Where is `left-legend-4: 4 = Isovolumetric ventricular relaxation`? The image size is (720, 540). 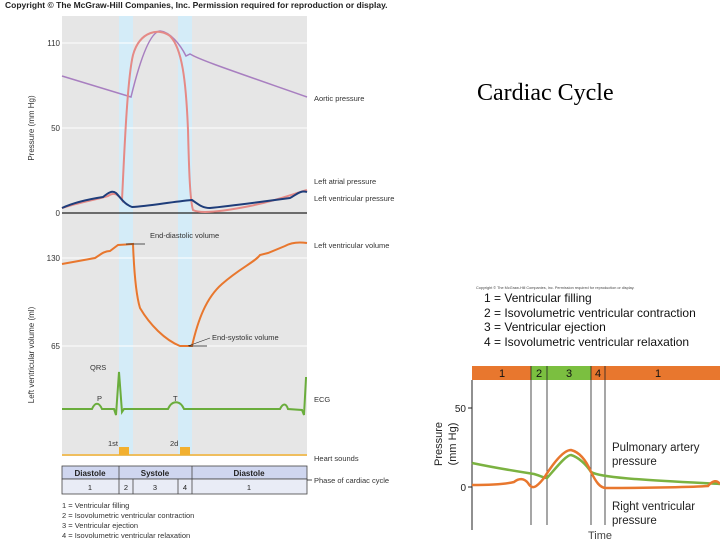
left-legend-4: 4 = Isovolumetric ventricular relaxation is located at coordinates (126, 535).